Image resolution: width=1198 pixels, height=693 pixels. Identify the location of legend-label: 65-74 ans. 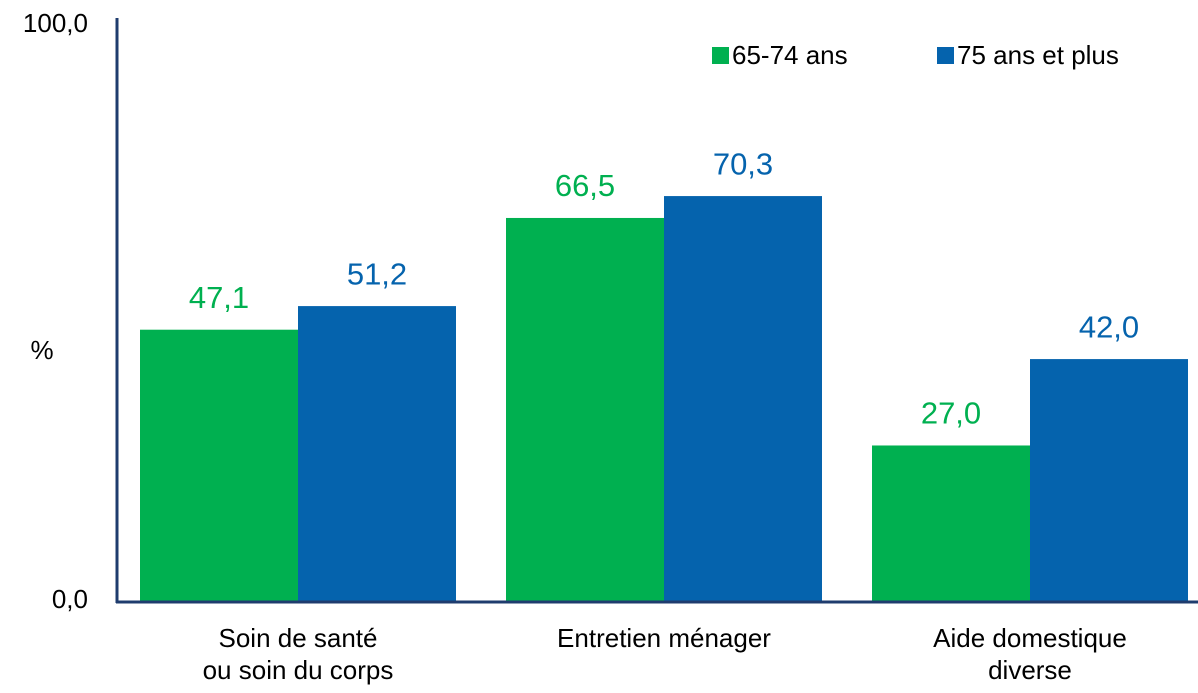
(790, 55).